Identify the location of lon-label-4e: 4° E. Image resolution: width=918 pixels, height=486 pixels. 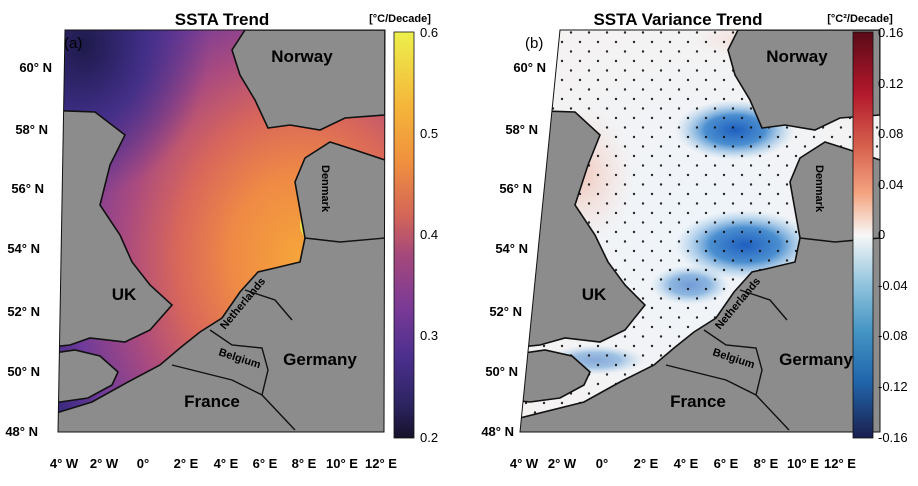
(226, 463).